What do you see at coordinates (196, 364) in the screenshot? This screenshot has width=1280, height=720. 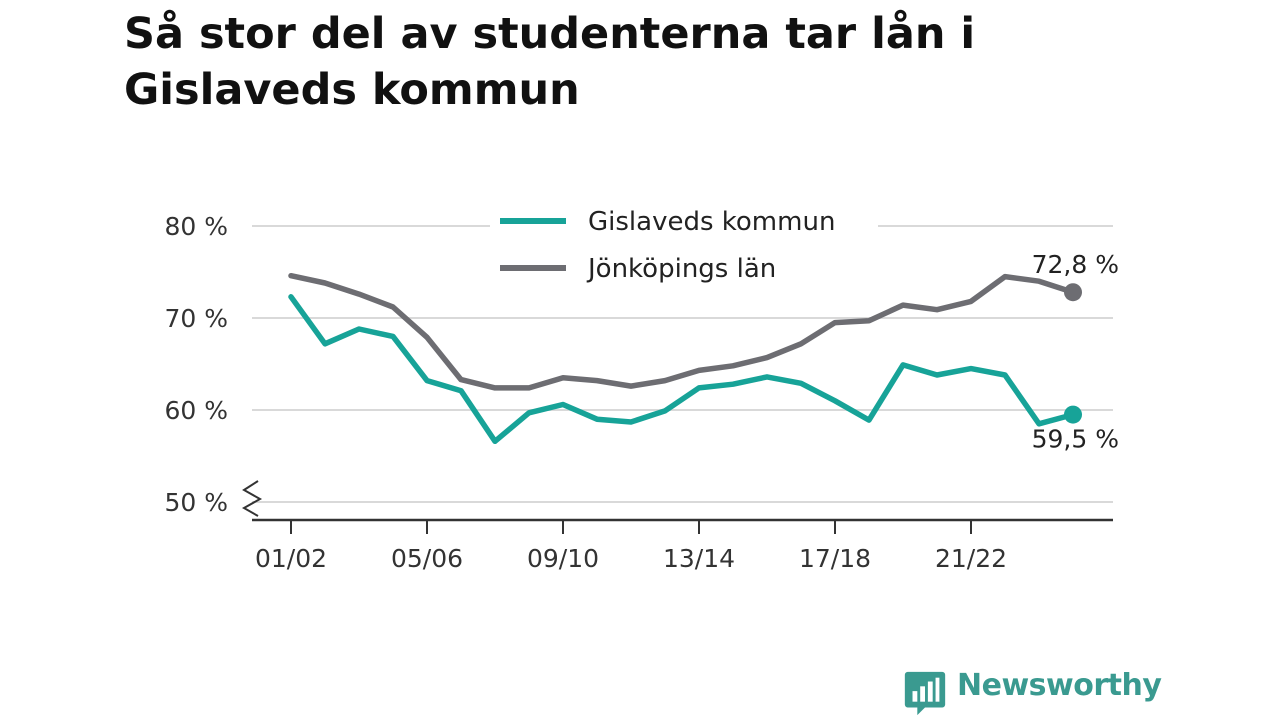 I see `y-axis-ticks: 50 % 60 % 70 % 80 %` at bounding box center [196, 364].